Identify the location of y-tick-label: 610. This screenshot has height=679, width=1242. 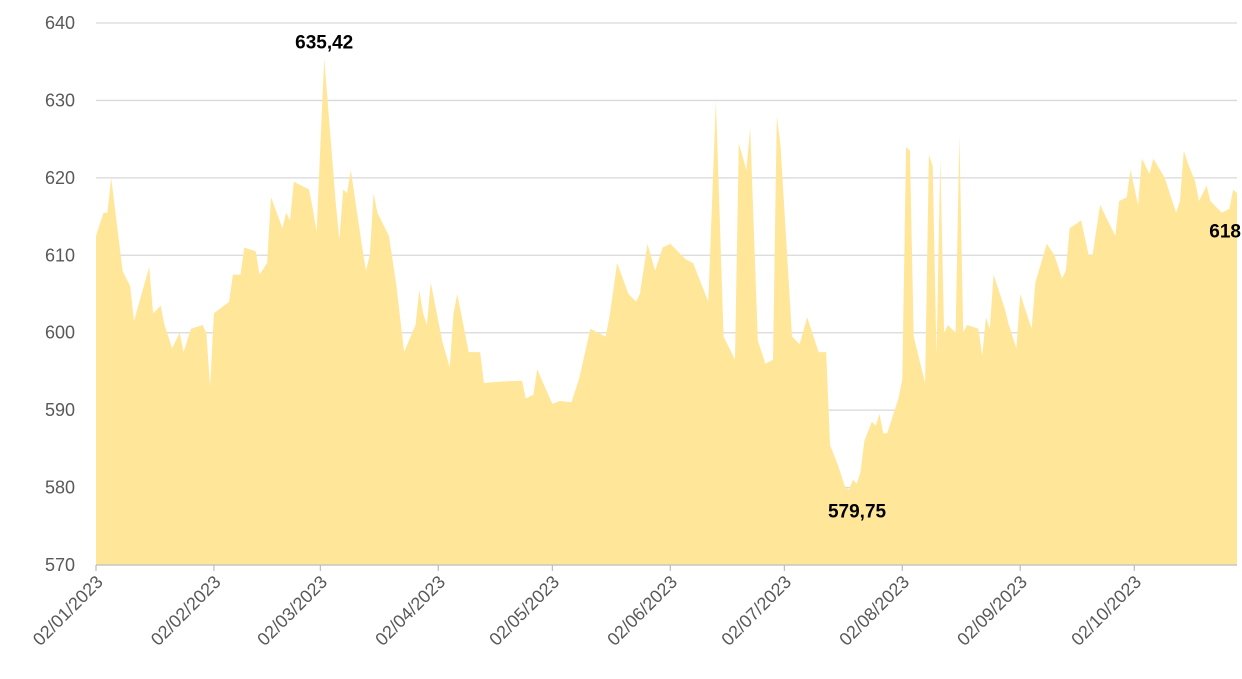
(60, 255).